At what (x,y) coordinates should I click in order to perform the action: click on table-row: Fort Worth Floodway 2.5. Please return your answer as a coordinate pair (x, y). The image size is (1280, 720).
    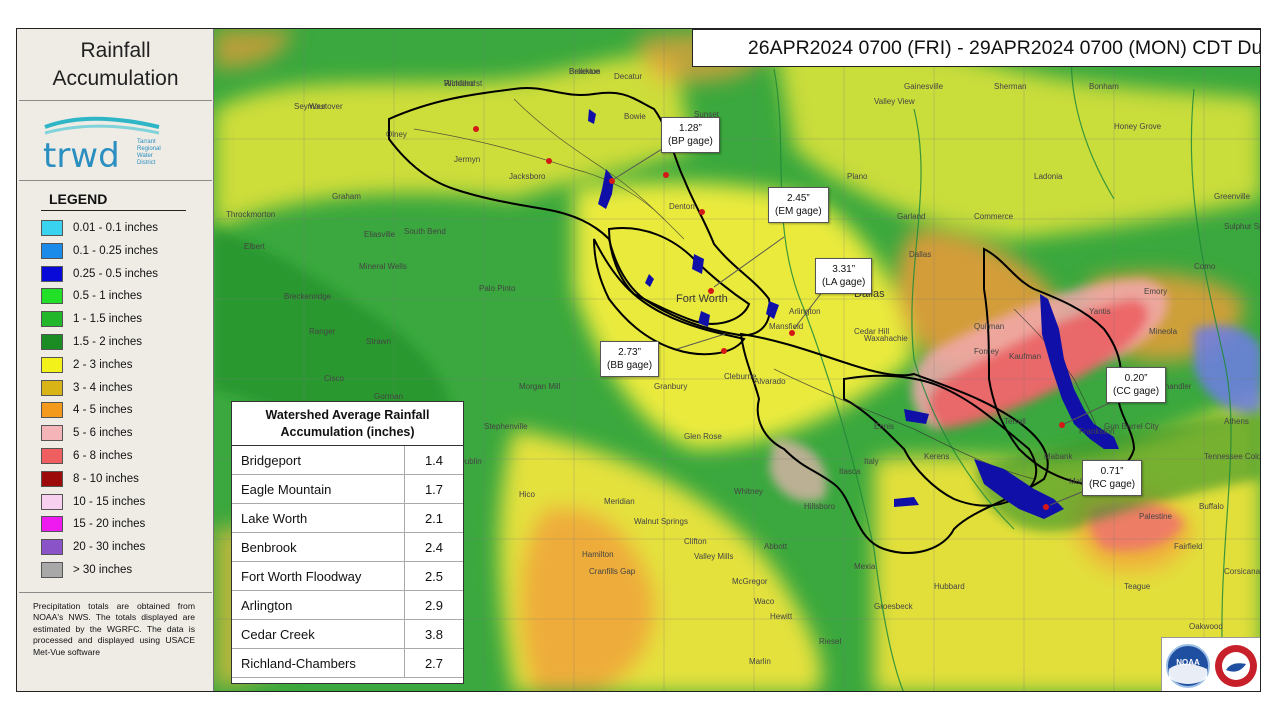
    Looking at the image, I should click on (347, 576).